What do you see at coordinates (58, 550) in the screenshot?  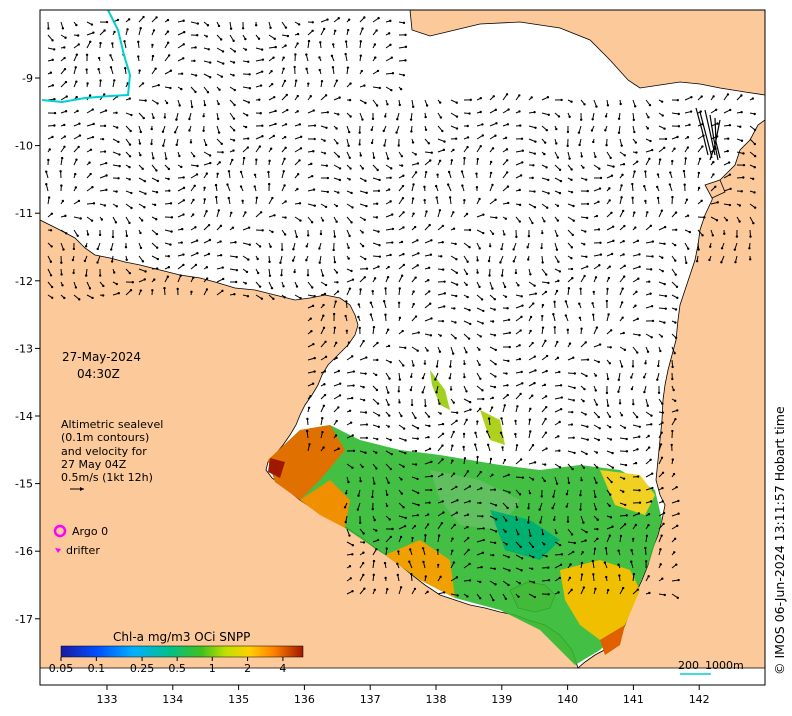 I see `drifter-icon` at bounding box center [58, 550].